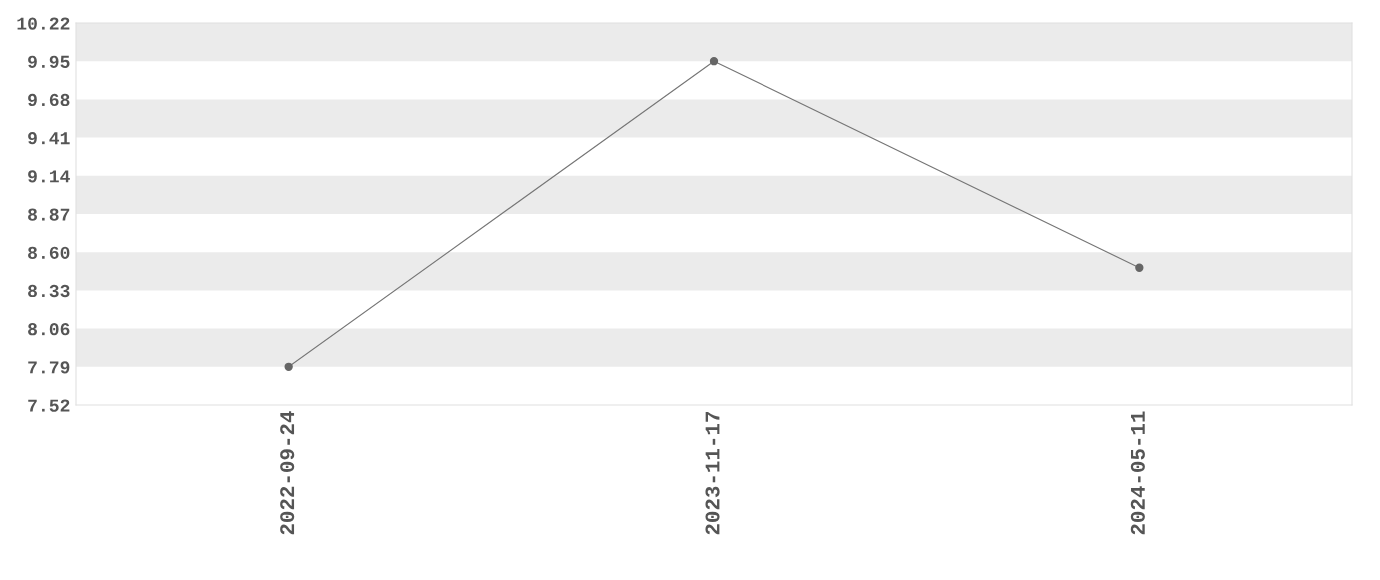  Describe the element at coordinates (1137, 473) in the screenshot. I see `x-tick-label: 2024-05-11` at that location.